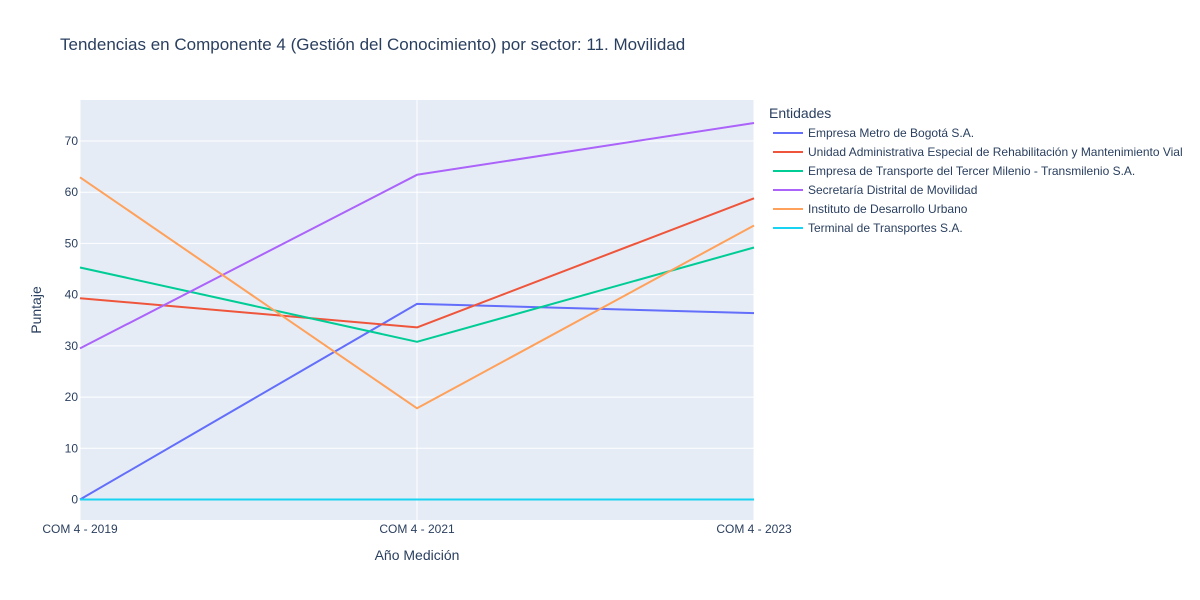 The width and height of the screenshot is (1200, 600). I want to click on x-tick-label: COM 4 - 2019, so click(80, 529).